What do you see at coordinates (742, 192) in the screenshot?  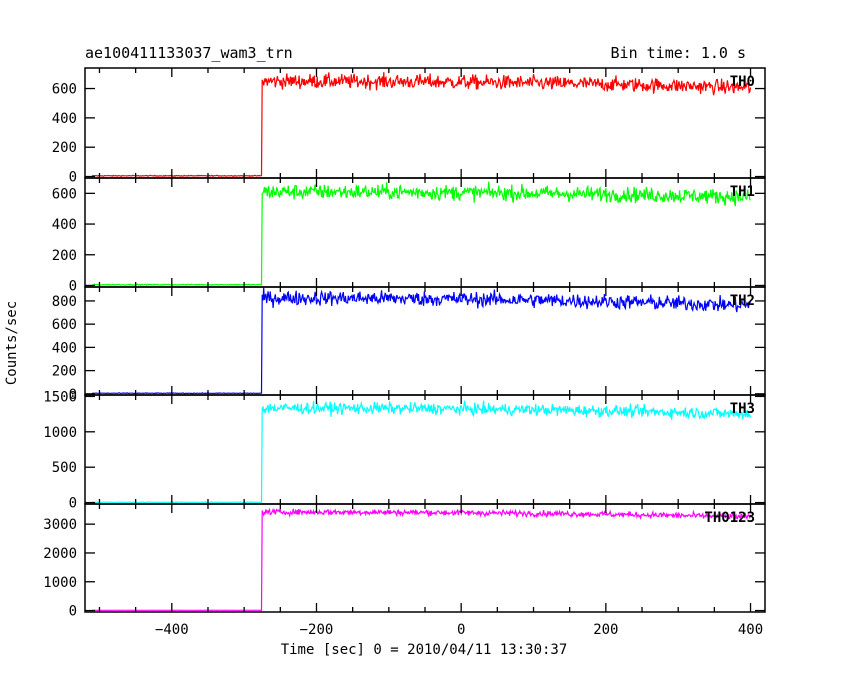 I see `panel-label: TH1` at bounding box center [742, 192].